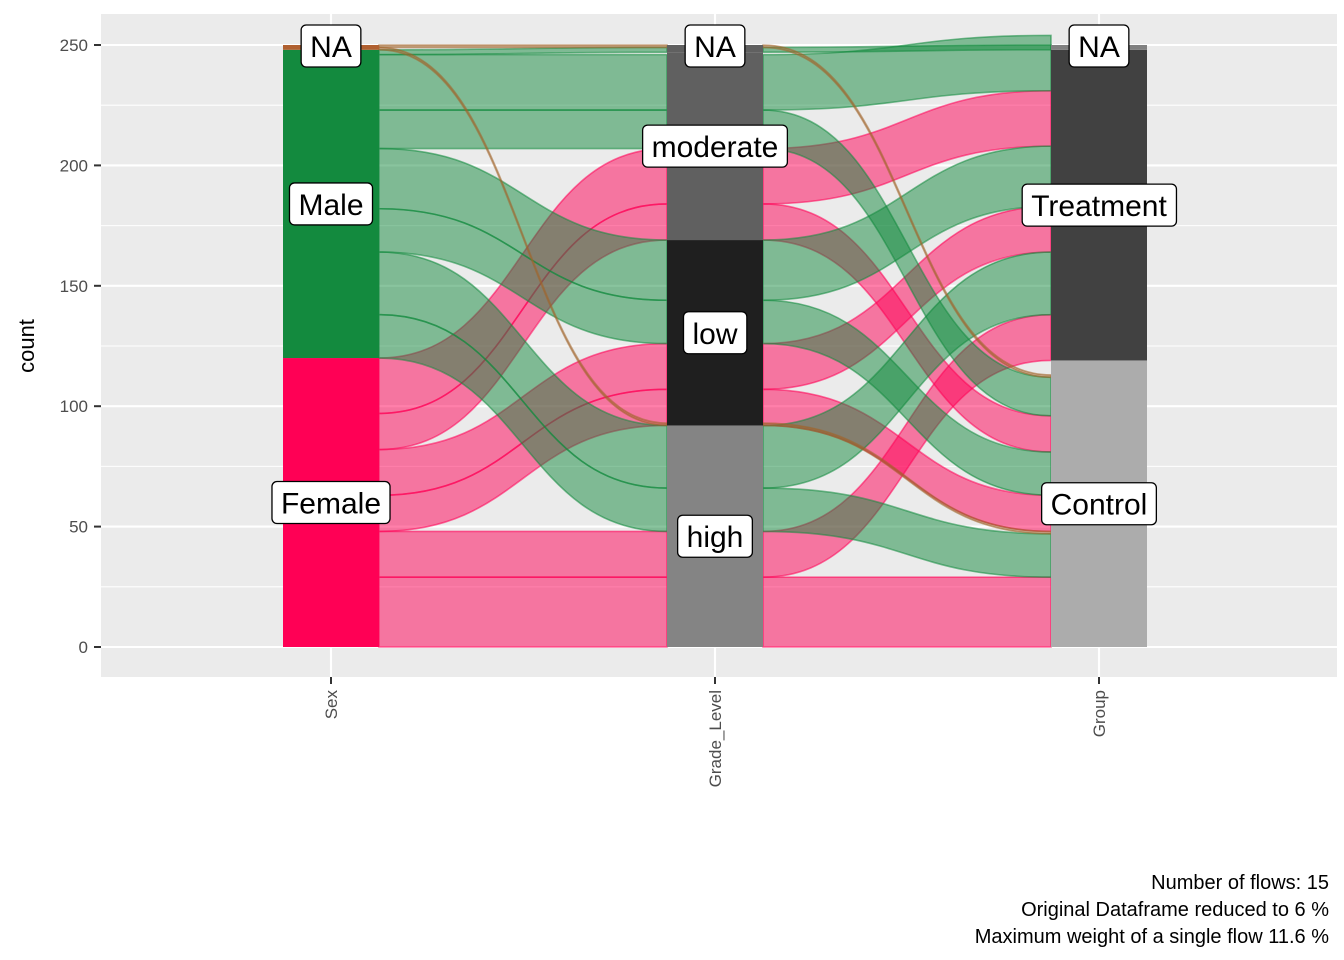  Describe the element at coordinates (74, 165) in the screenshot. I see `y-tick-label: 200` at that location.